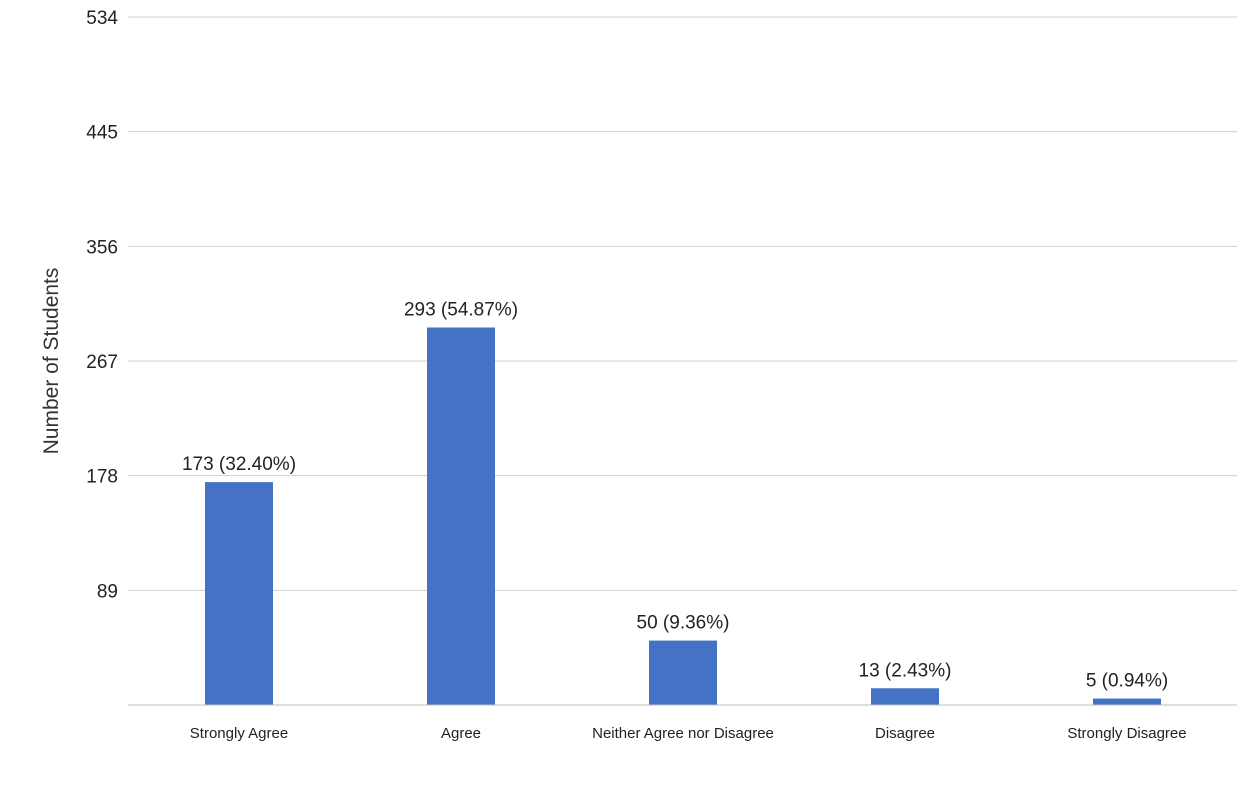 Image resolution: width=1257 pixels, height=790 pixels. Describe the element at coordinates (102, 305) in the screenshot. I see `y-axis-ticks: 534 445 356 267 178 89` at that location.